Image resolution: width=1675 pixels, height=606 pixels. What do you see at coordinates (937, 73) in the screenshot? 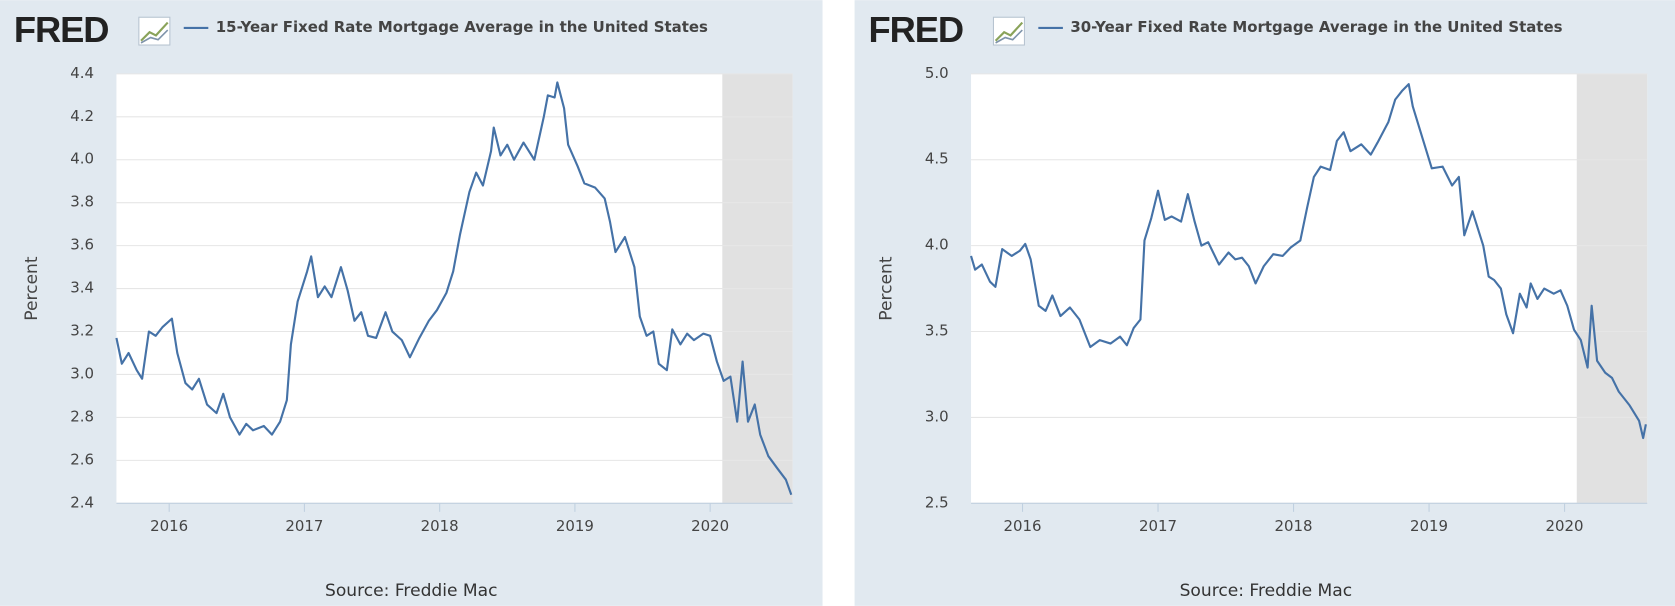
I see `y-tick-label: 5.0` at bounding box center [937, 73].